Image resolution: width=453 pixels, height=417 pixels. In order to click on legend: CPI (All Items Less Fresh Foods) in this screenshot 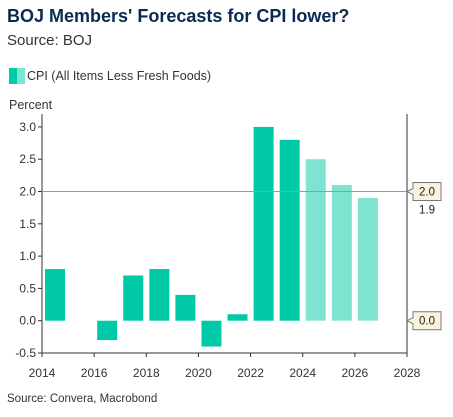, I will do `click(110, 76)`.